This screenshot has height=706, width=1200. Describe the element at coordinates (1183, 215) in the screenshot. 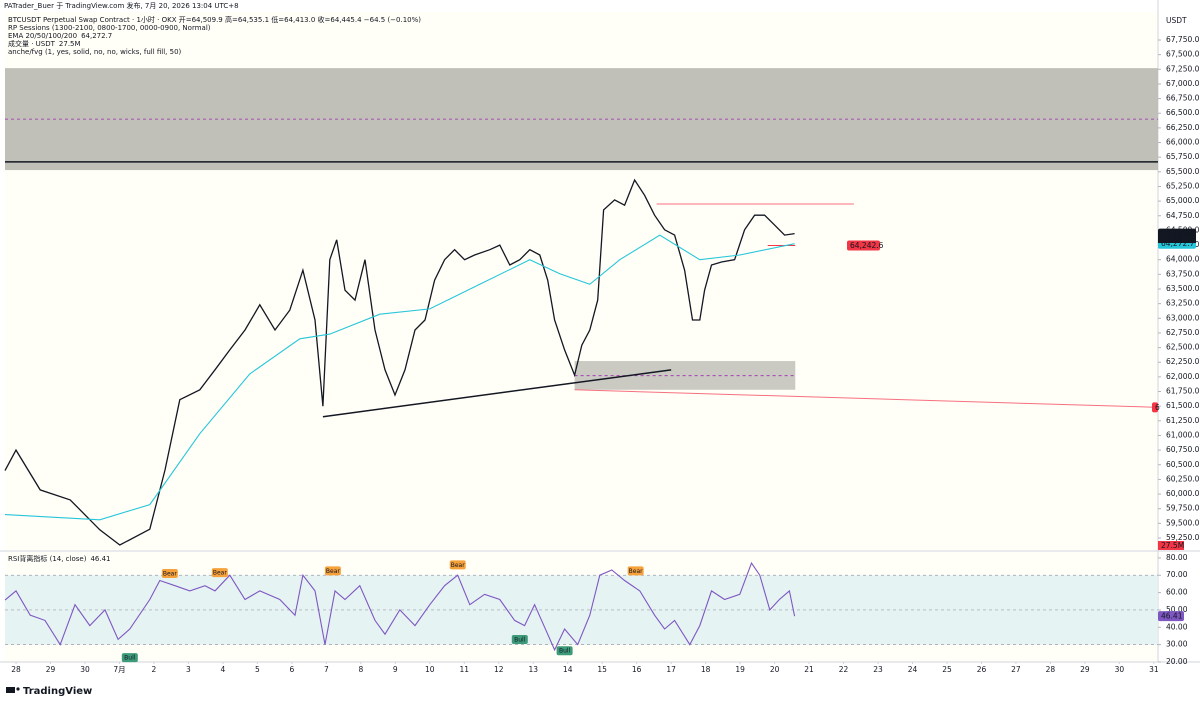

I see `y-tick-label: 64,750.0` at that location.